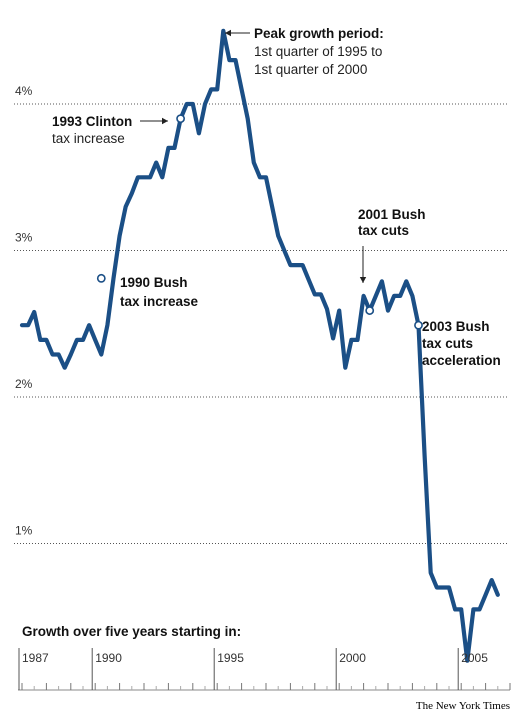 The image size is (520, 713). What do you see at coordinates (352, 658) in the screenshot?
I see `x-tick-label: 2000` at bounding box center [352, 658].